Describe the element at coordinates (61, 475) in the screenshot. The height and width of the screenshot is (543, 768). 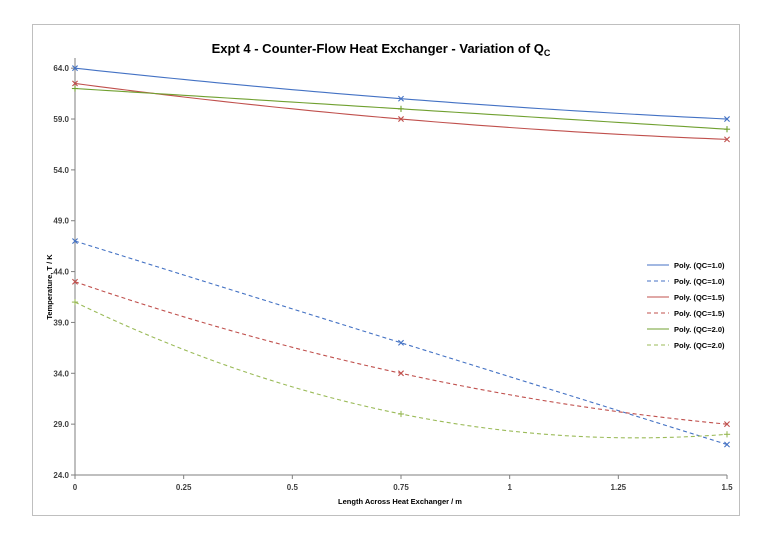
I see `y-tick-label: 24.0` at that location.